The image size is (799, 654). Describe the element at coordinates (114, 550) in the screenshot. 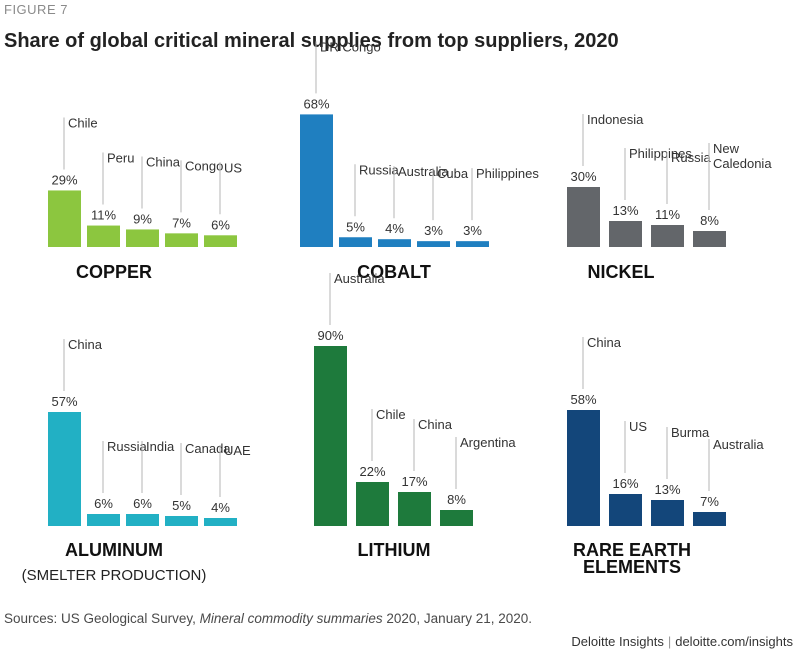

I see `panel-title: ALUMINUM` at that location.